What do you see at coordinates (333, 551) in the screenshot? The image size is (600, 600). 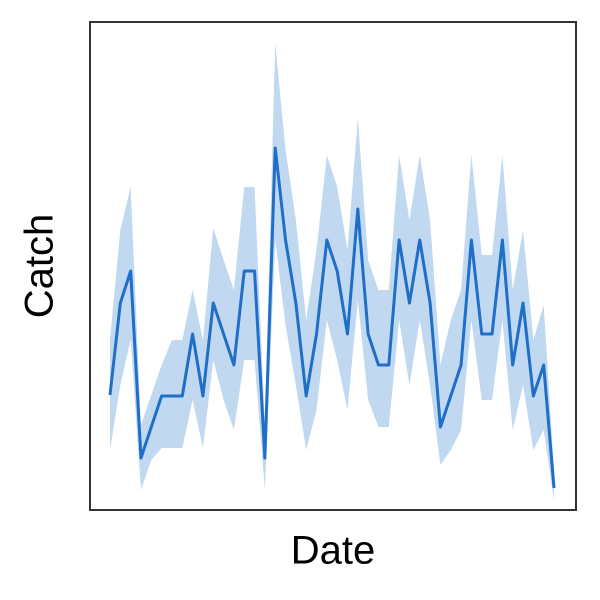 I see `x-axis-label: Date` at bounding box center [333, 551].